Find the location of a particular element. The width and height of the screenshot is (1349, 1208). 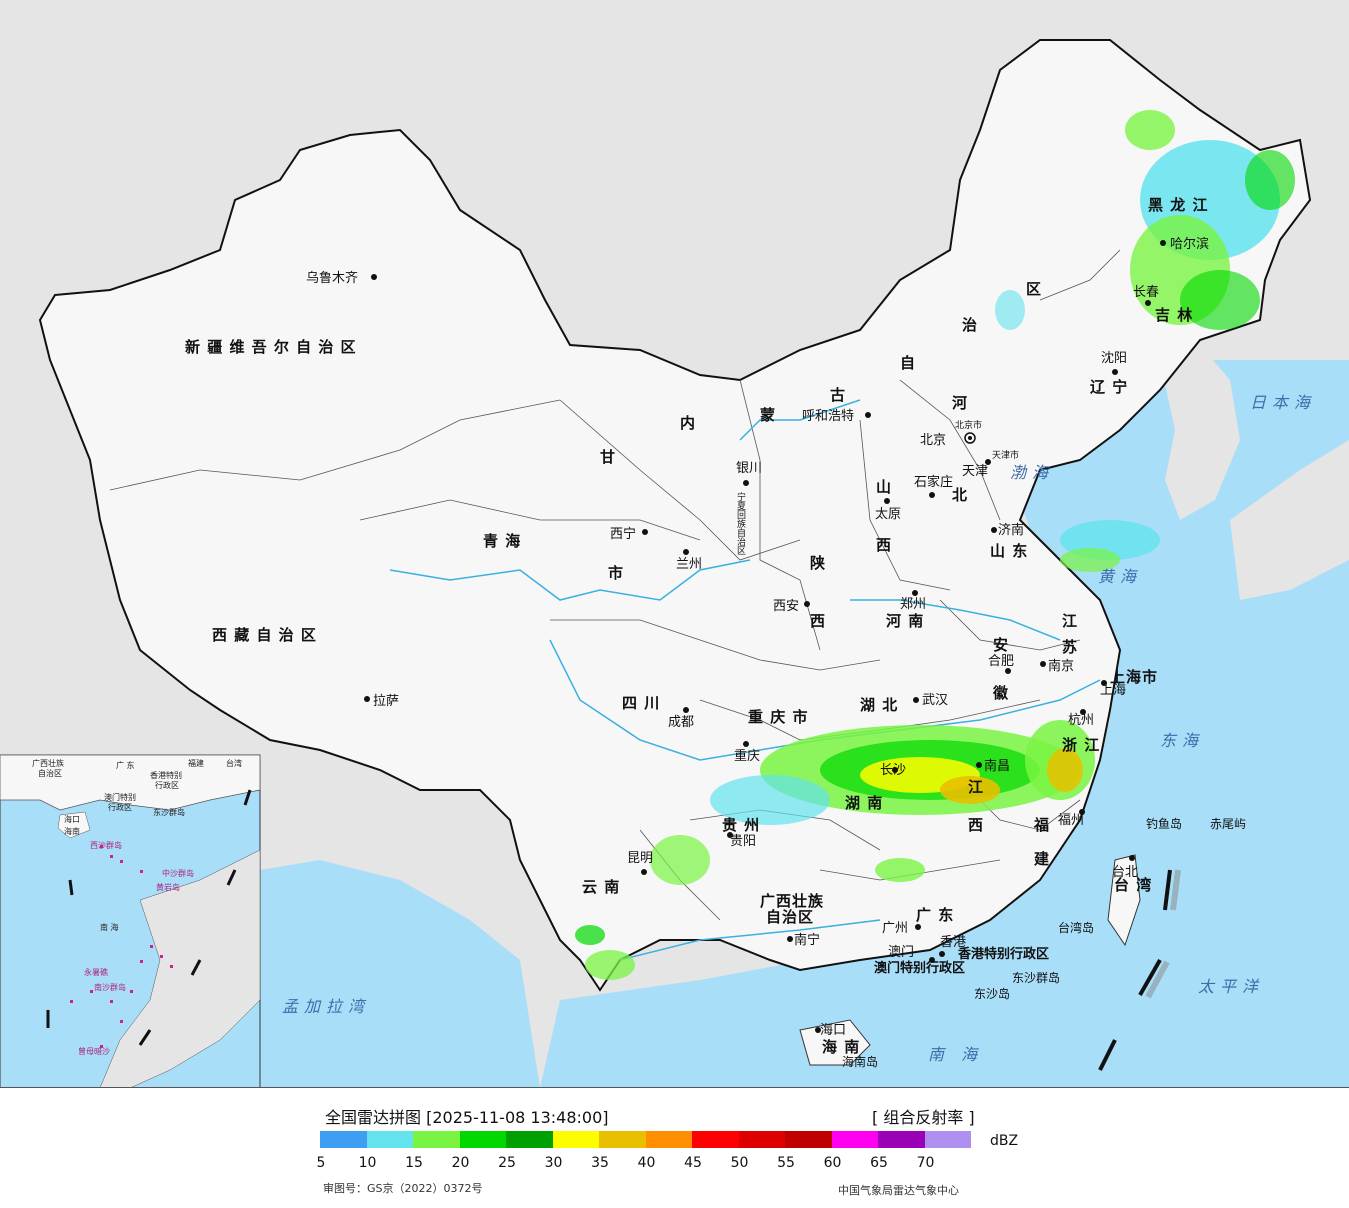

inset-island-label: 南沙群岛 is located at coordinates (110, 987).